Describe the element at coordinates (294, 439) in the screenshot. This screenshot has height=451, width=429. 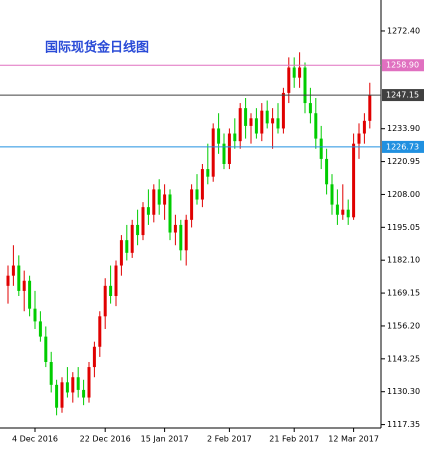
I see `x-tick-label: 21 Feb 2017` at that location.